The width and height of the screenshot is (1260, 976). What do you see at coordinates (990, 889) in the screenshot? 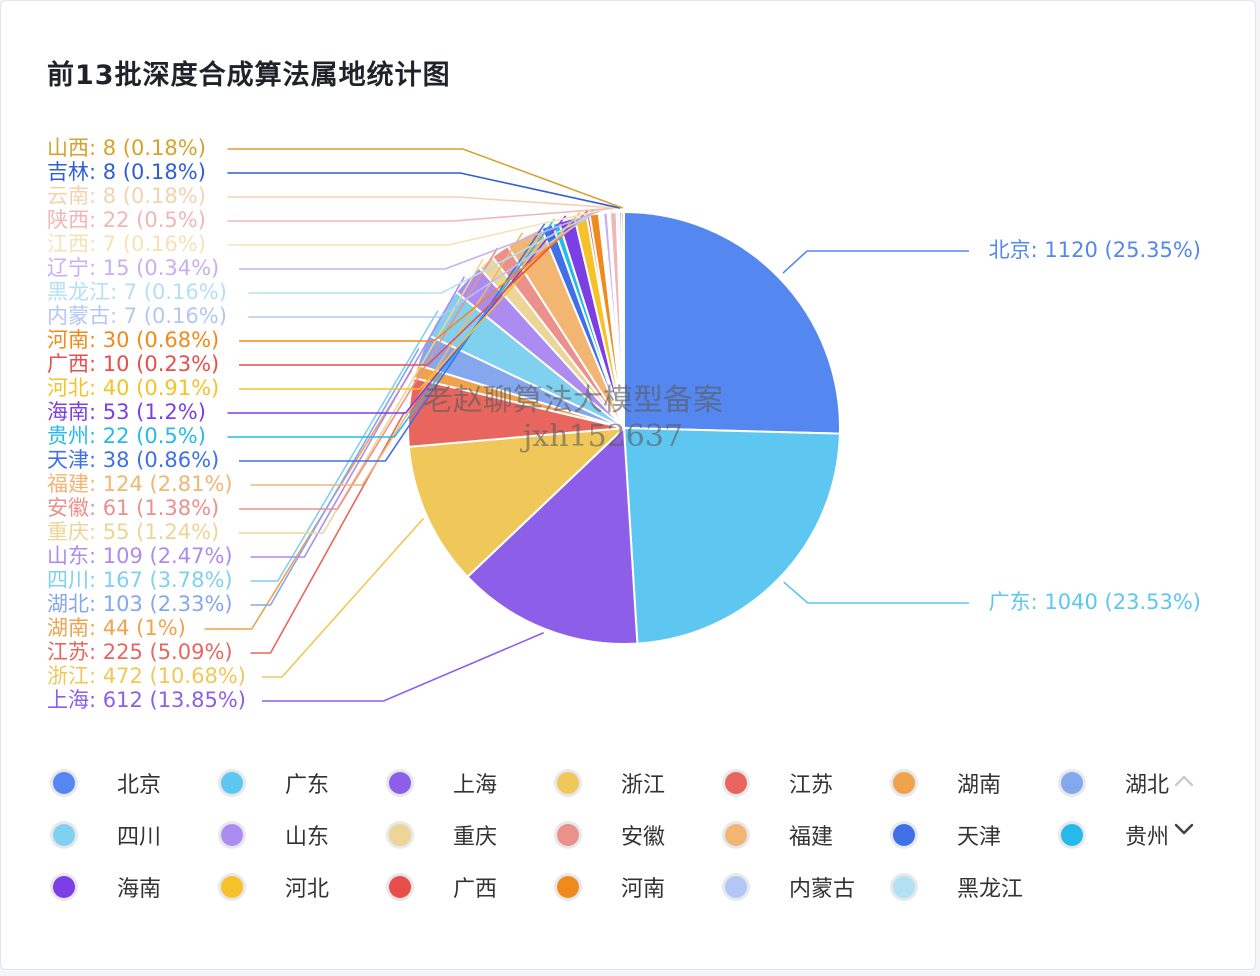
I see `legend-label: 黑龙江` at bounding box center [990, 889].